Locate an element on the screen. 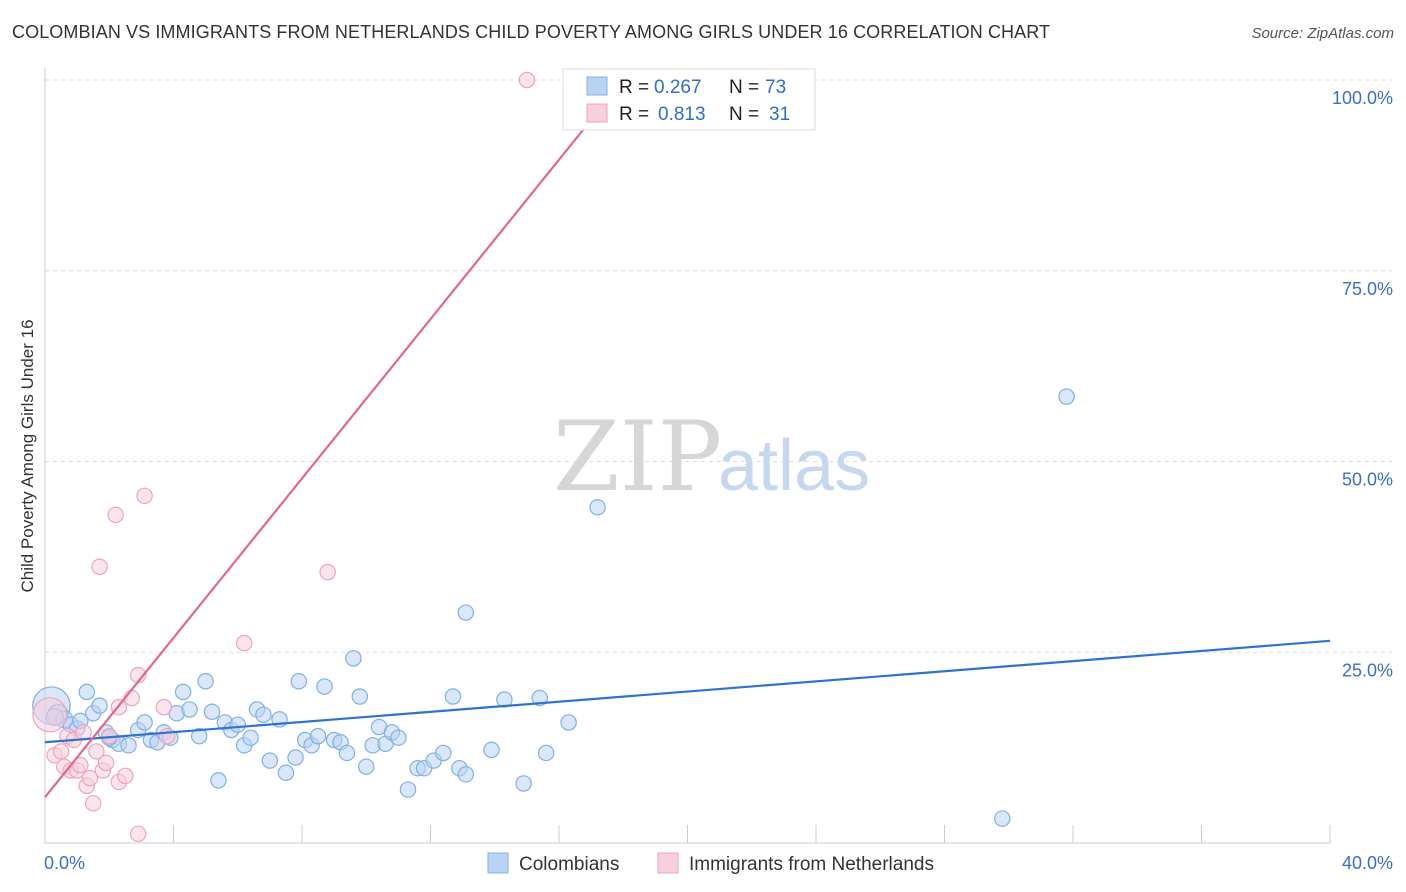  series-legend-label-colombians: Colombians is located at coordinates (569, 864).